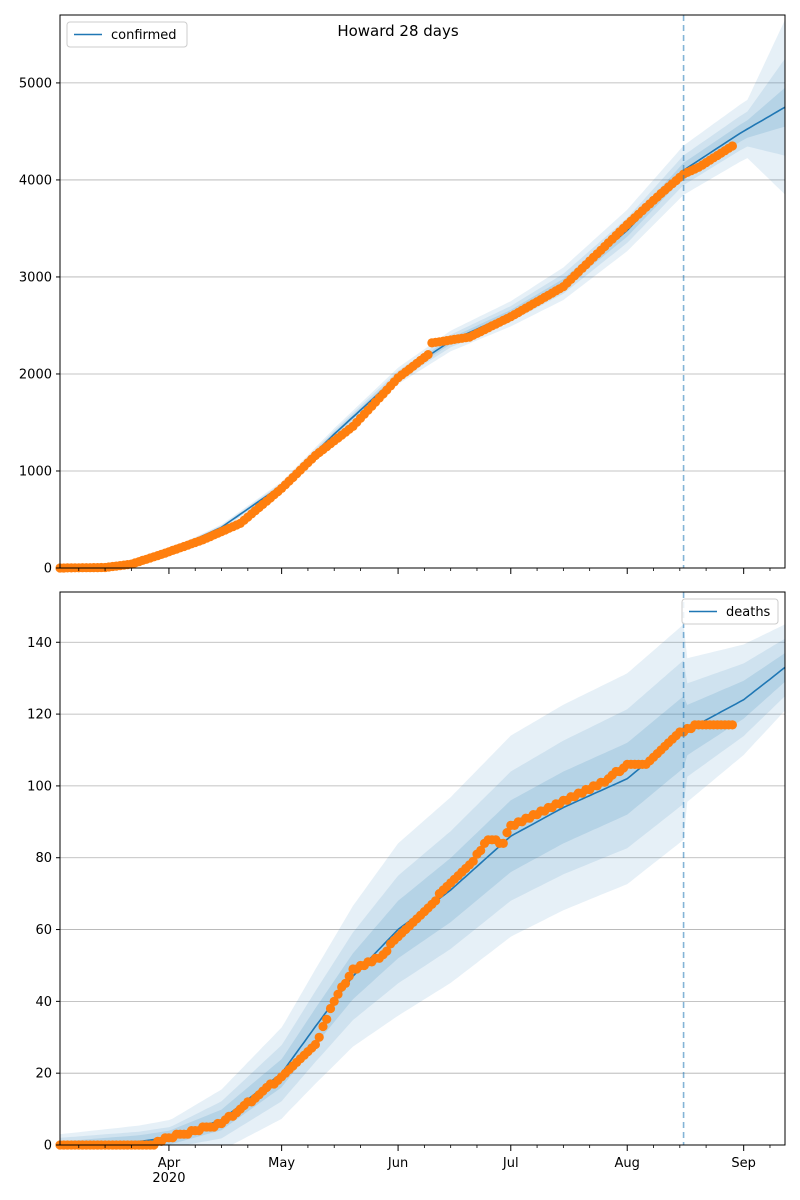  Describe the element at coordinates (748, 612) in the screenshot. I see `legend-label: deaths` at that location.